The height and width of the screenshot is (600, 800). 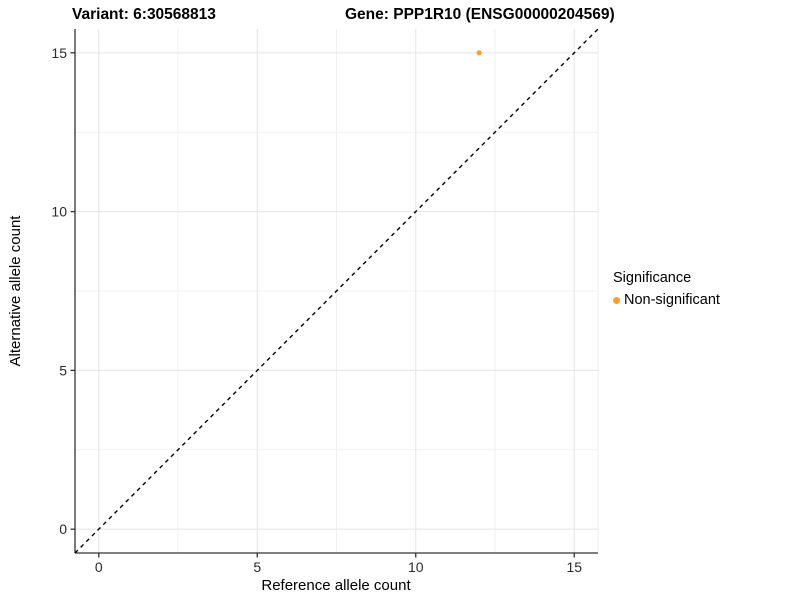 What do you see at coordinates (616, 300) in the screenshot?
I see `legend-point-icon` at bounding box center [616, 300].